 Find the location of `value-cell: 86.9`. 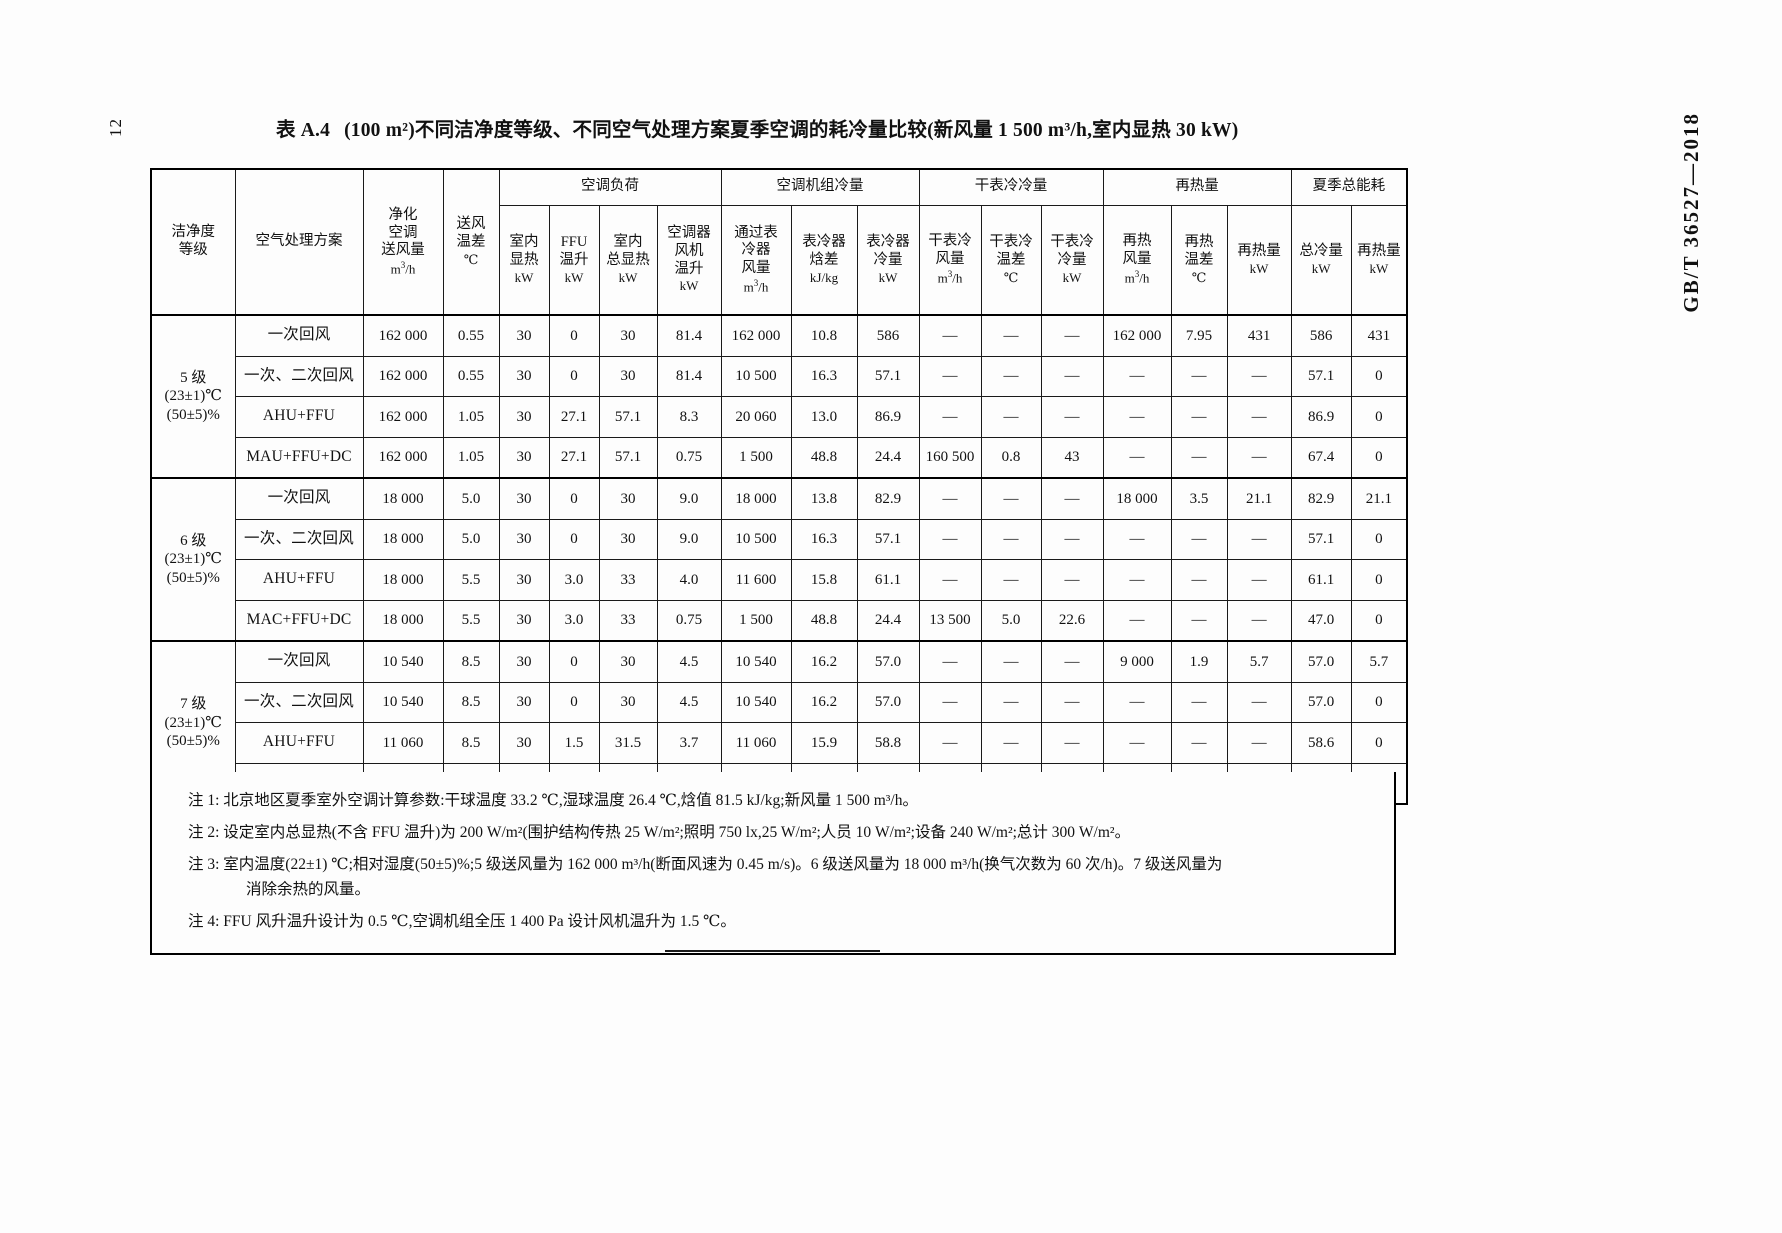

value-cell: 86.9 is located at coordinates (888, 417).